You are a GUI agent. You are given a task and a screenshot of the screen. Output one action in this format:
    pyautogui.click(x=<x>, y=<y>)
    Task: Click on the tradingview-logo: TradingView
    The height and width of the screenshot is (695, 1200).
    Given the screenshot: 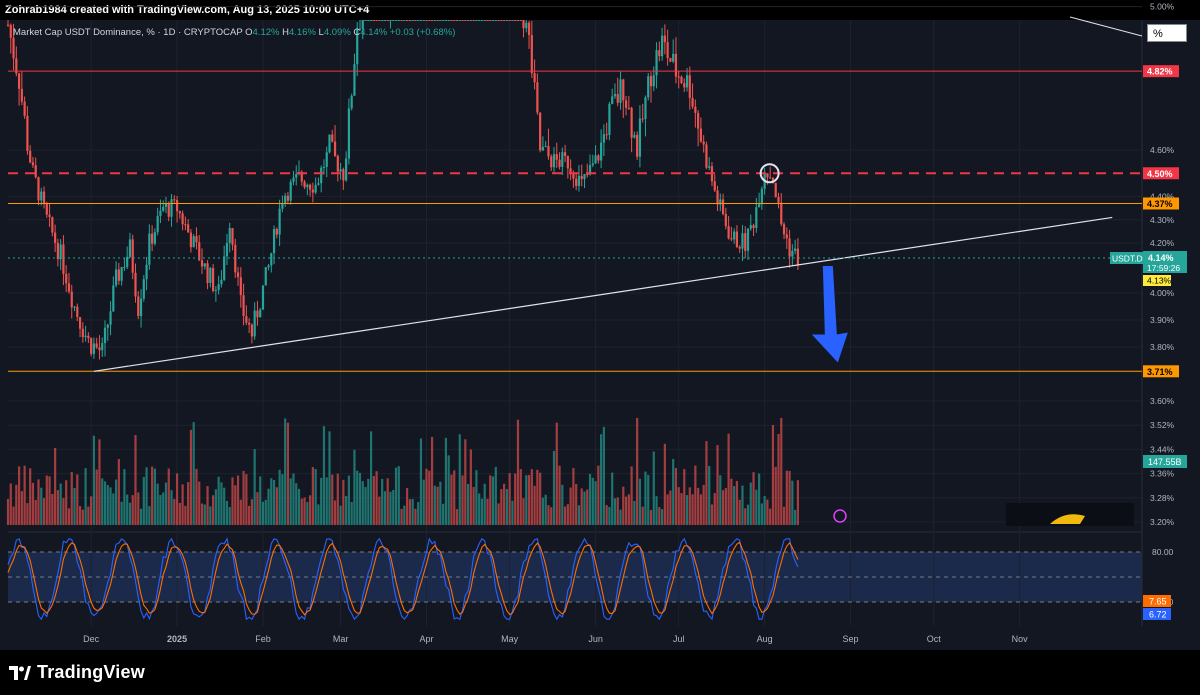 What is the action you would take?
    pyautogui.click(x=77, y=672)
    